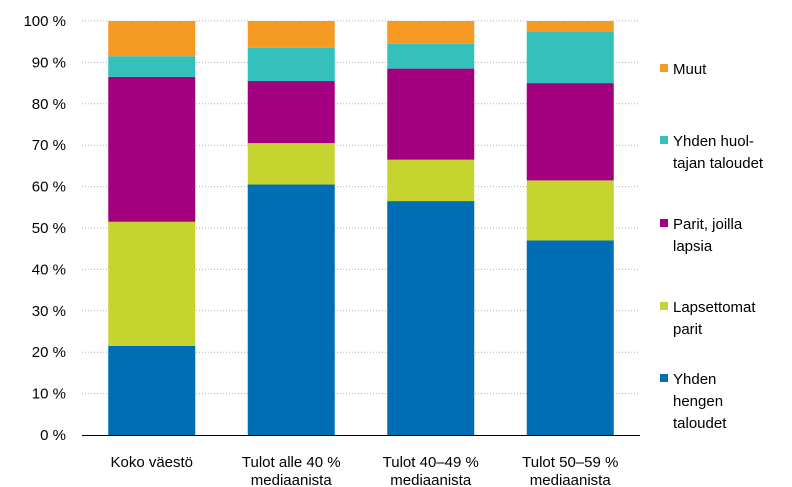  Describe the element at coordinates (713, 141) in the screenshot. I see `legend-label: Yhden huol-` at that location.